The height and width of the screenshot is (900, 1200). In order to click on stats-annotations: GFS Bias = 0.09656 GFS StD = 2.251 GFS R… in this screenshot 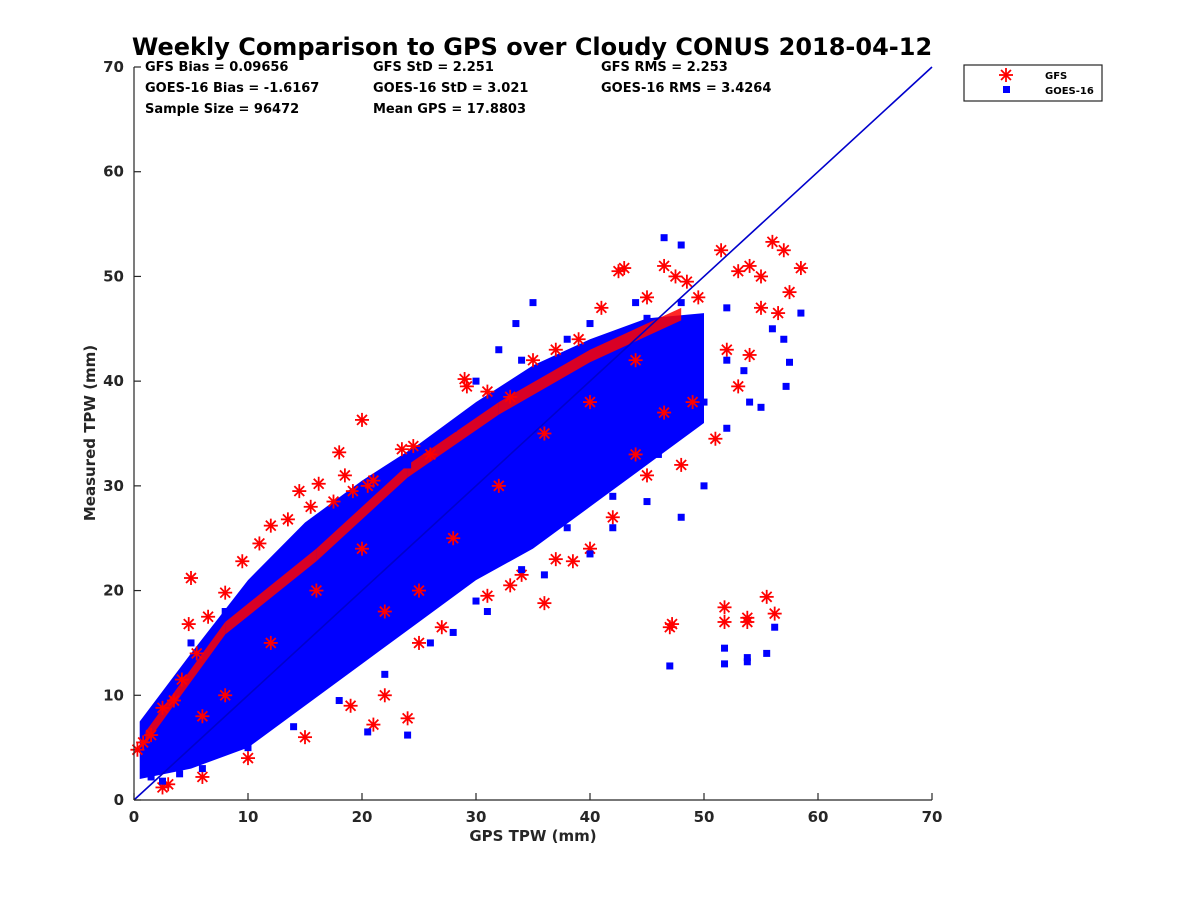, I will do `click(458, 88)`.